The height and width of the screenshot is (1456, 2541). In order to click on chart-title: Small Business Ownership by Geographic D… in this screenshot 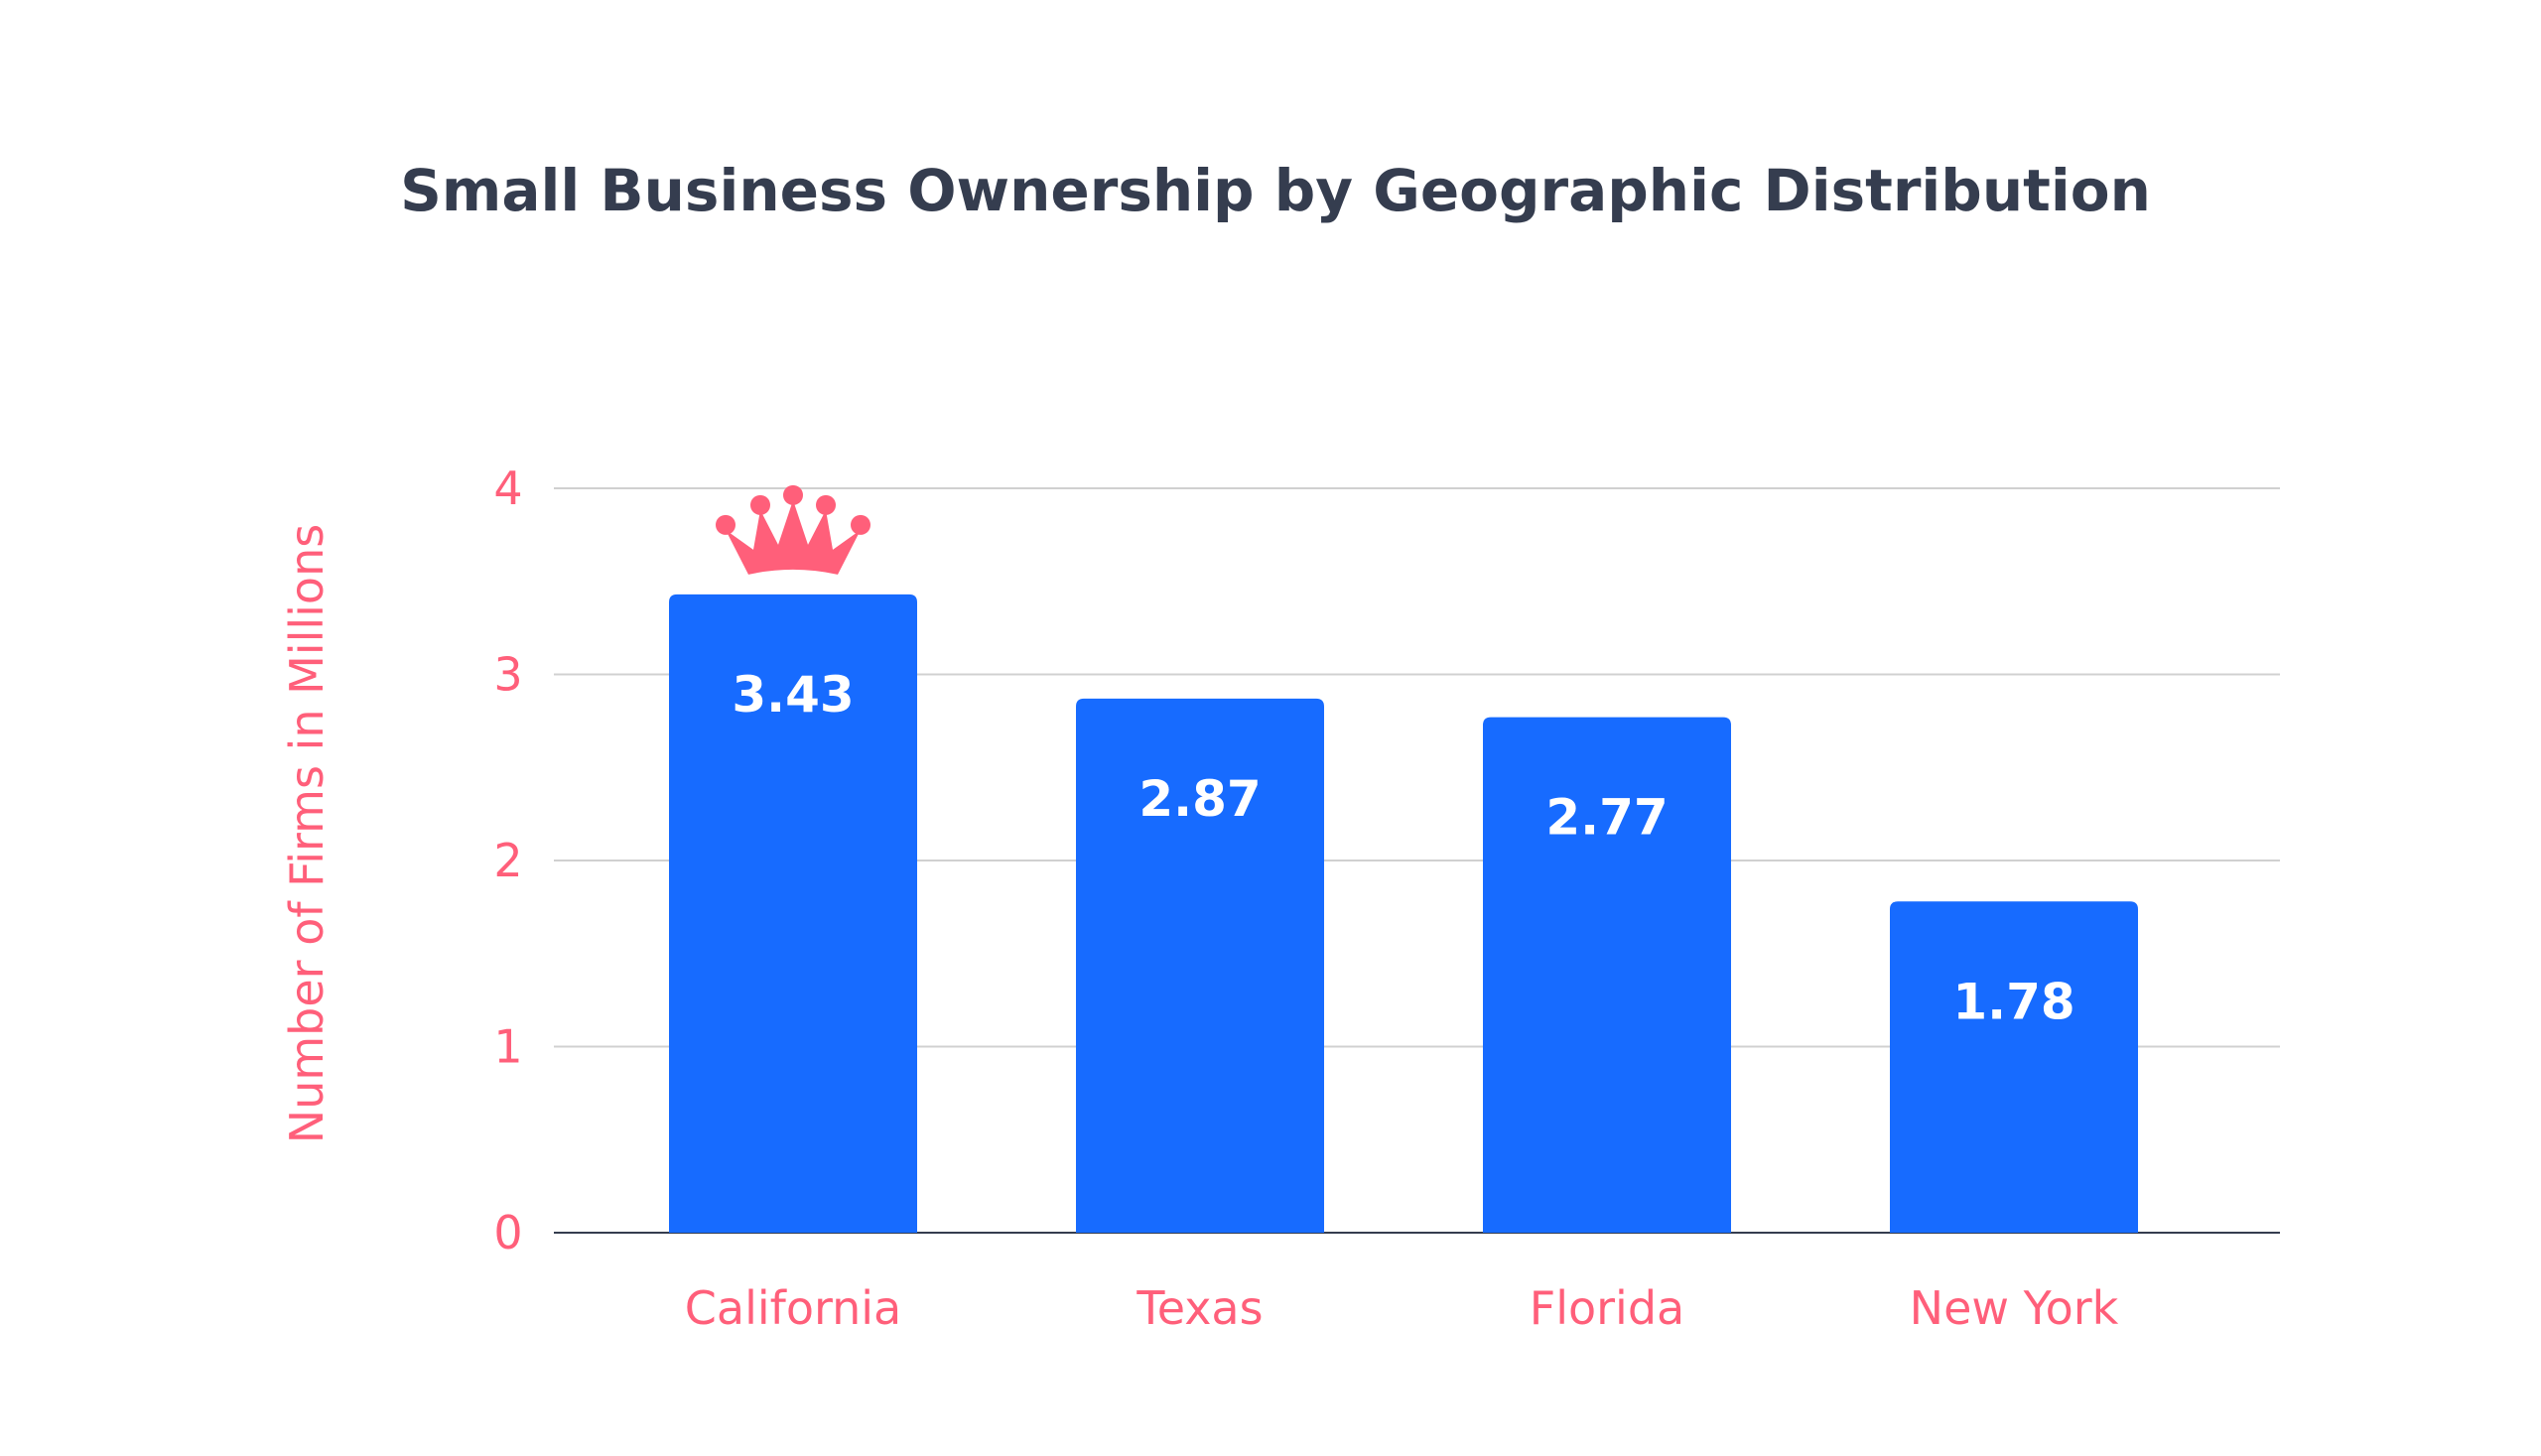, I will do `click(1275, 190)`.